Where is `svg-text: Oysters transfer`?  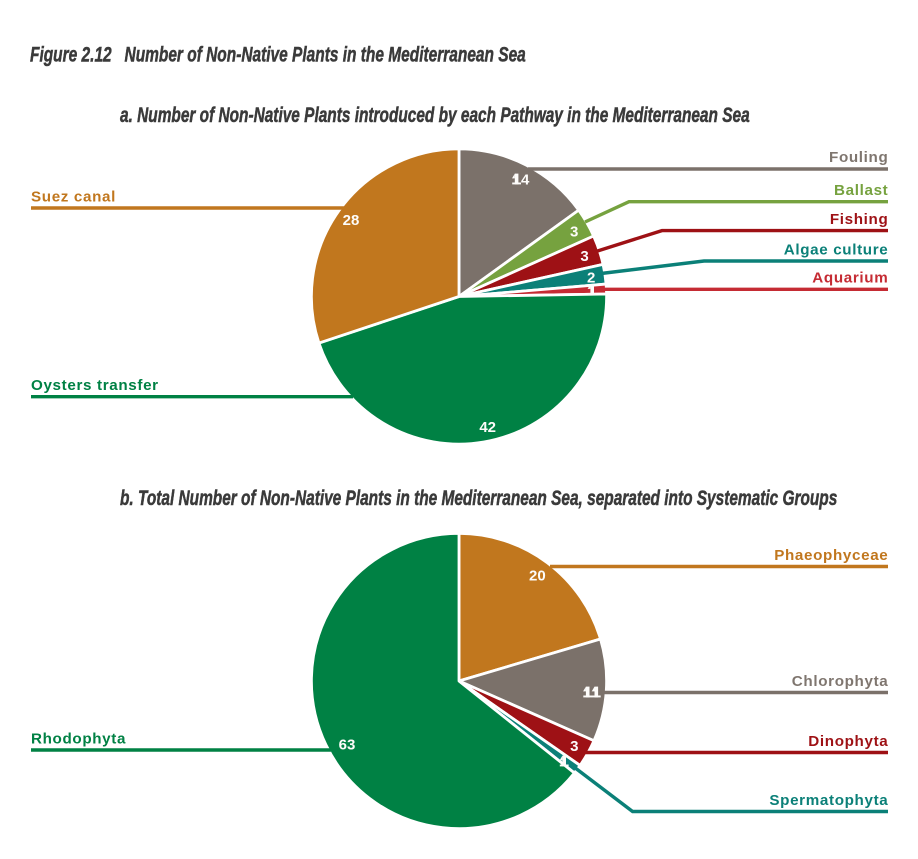
svg-text: Oysters transfer is located at coordinates (95, 385).